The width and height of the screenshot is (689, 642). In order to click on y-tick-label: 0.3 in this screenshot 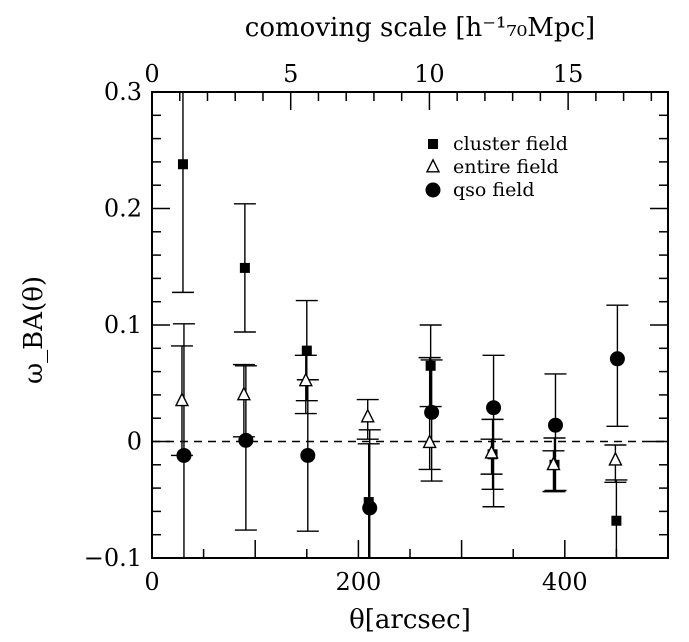, I will do `click(123, 92)`.